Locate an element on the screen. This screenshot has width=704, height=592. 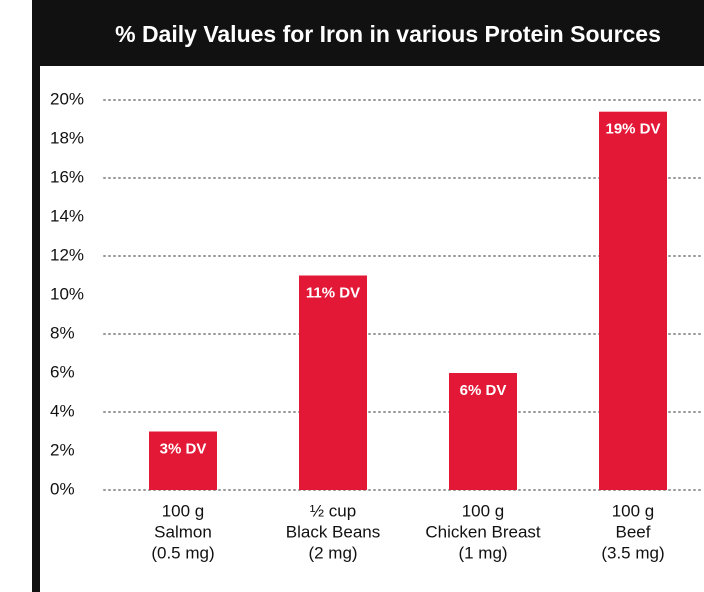
value-label: 3% DV is located at coordinates (183, 448).